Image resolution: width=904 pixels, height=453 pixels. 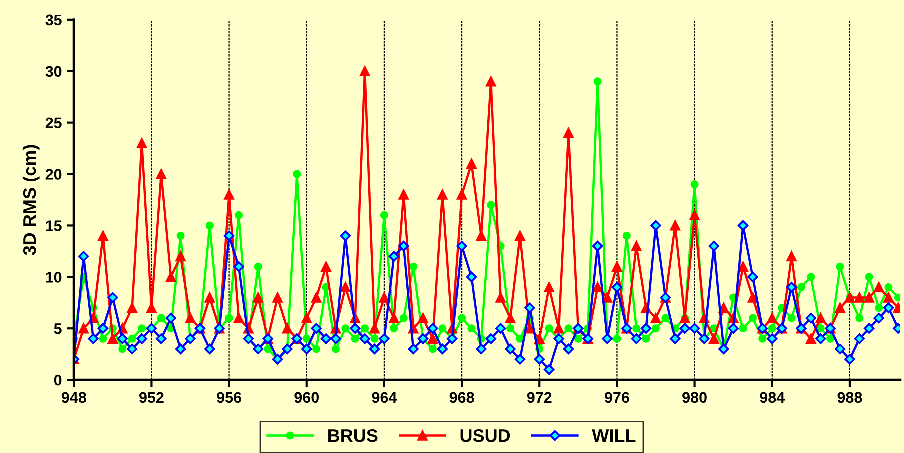 I want to click on legend-label: WILL, so click(x=614, y=436).